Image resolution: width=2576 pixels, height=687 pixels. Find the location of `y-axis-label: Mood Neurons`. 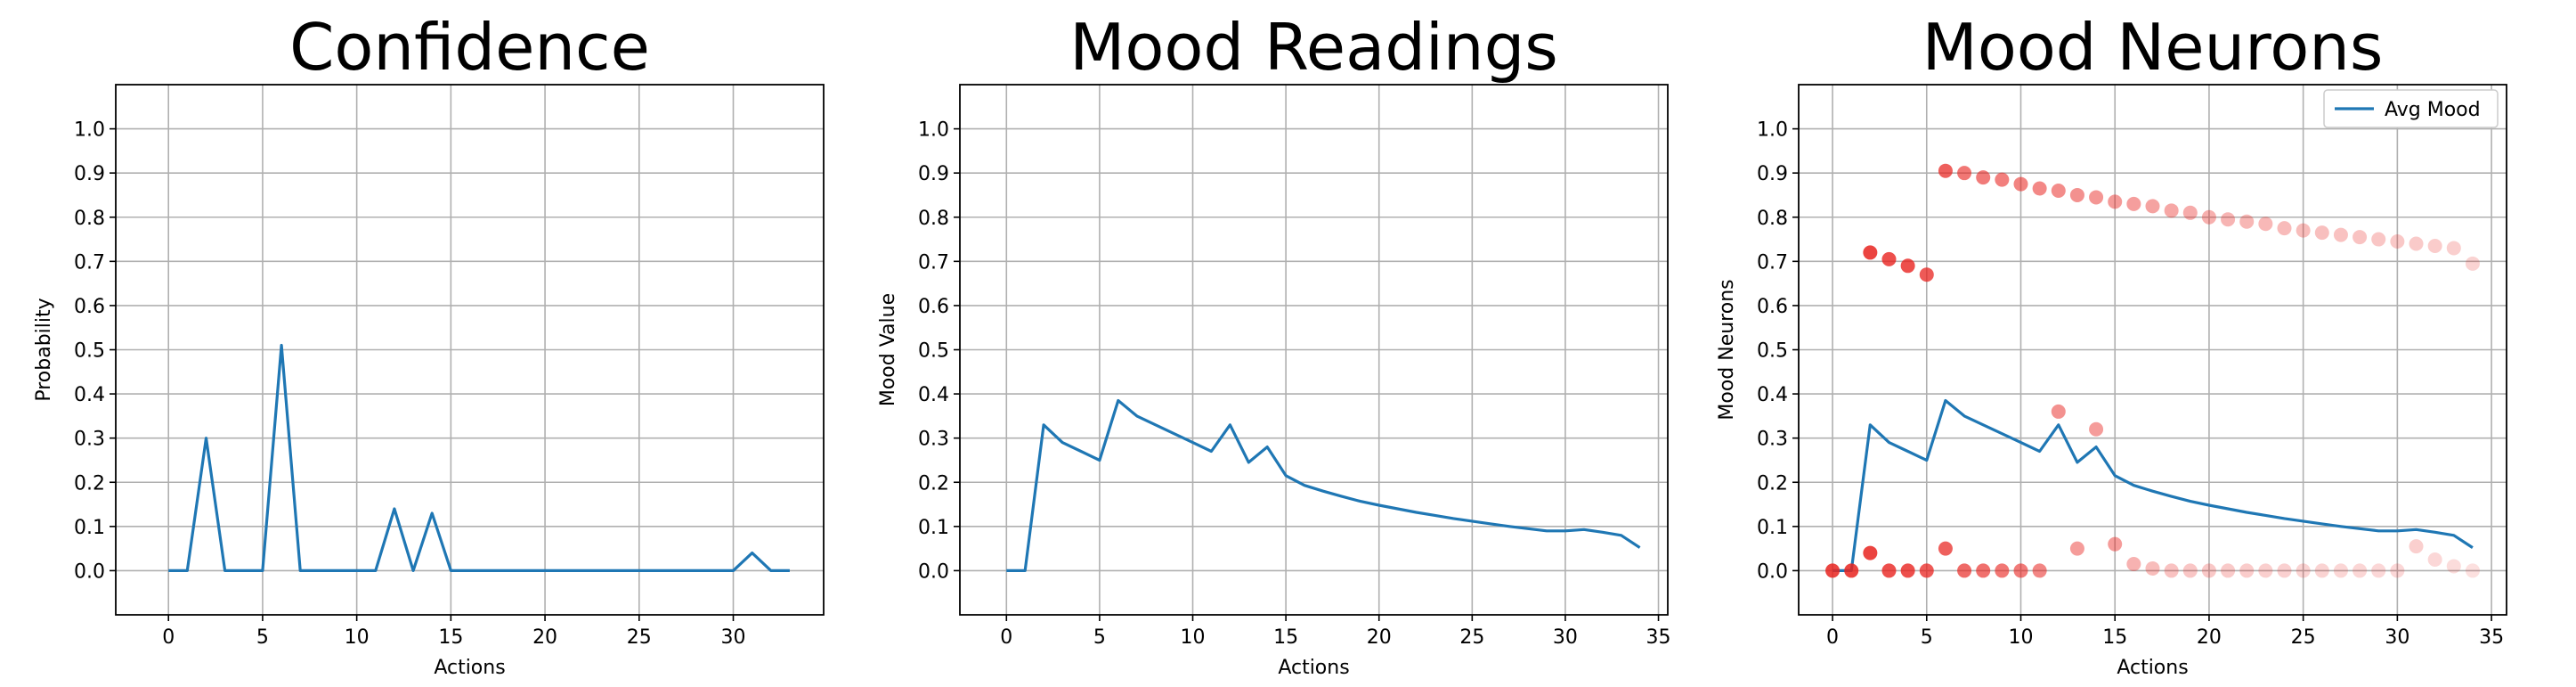

y-axis-label: Mood Neurons is located at coordinates (1727, 349).